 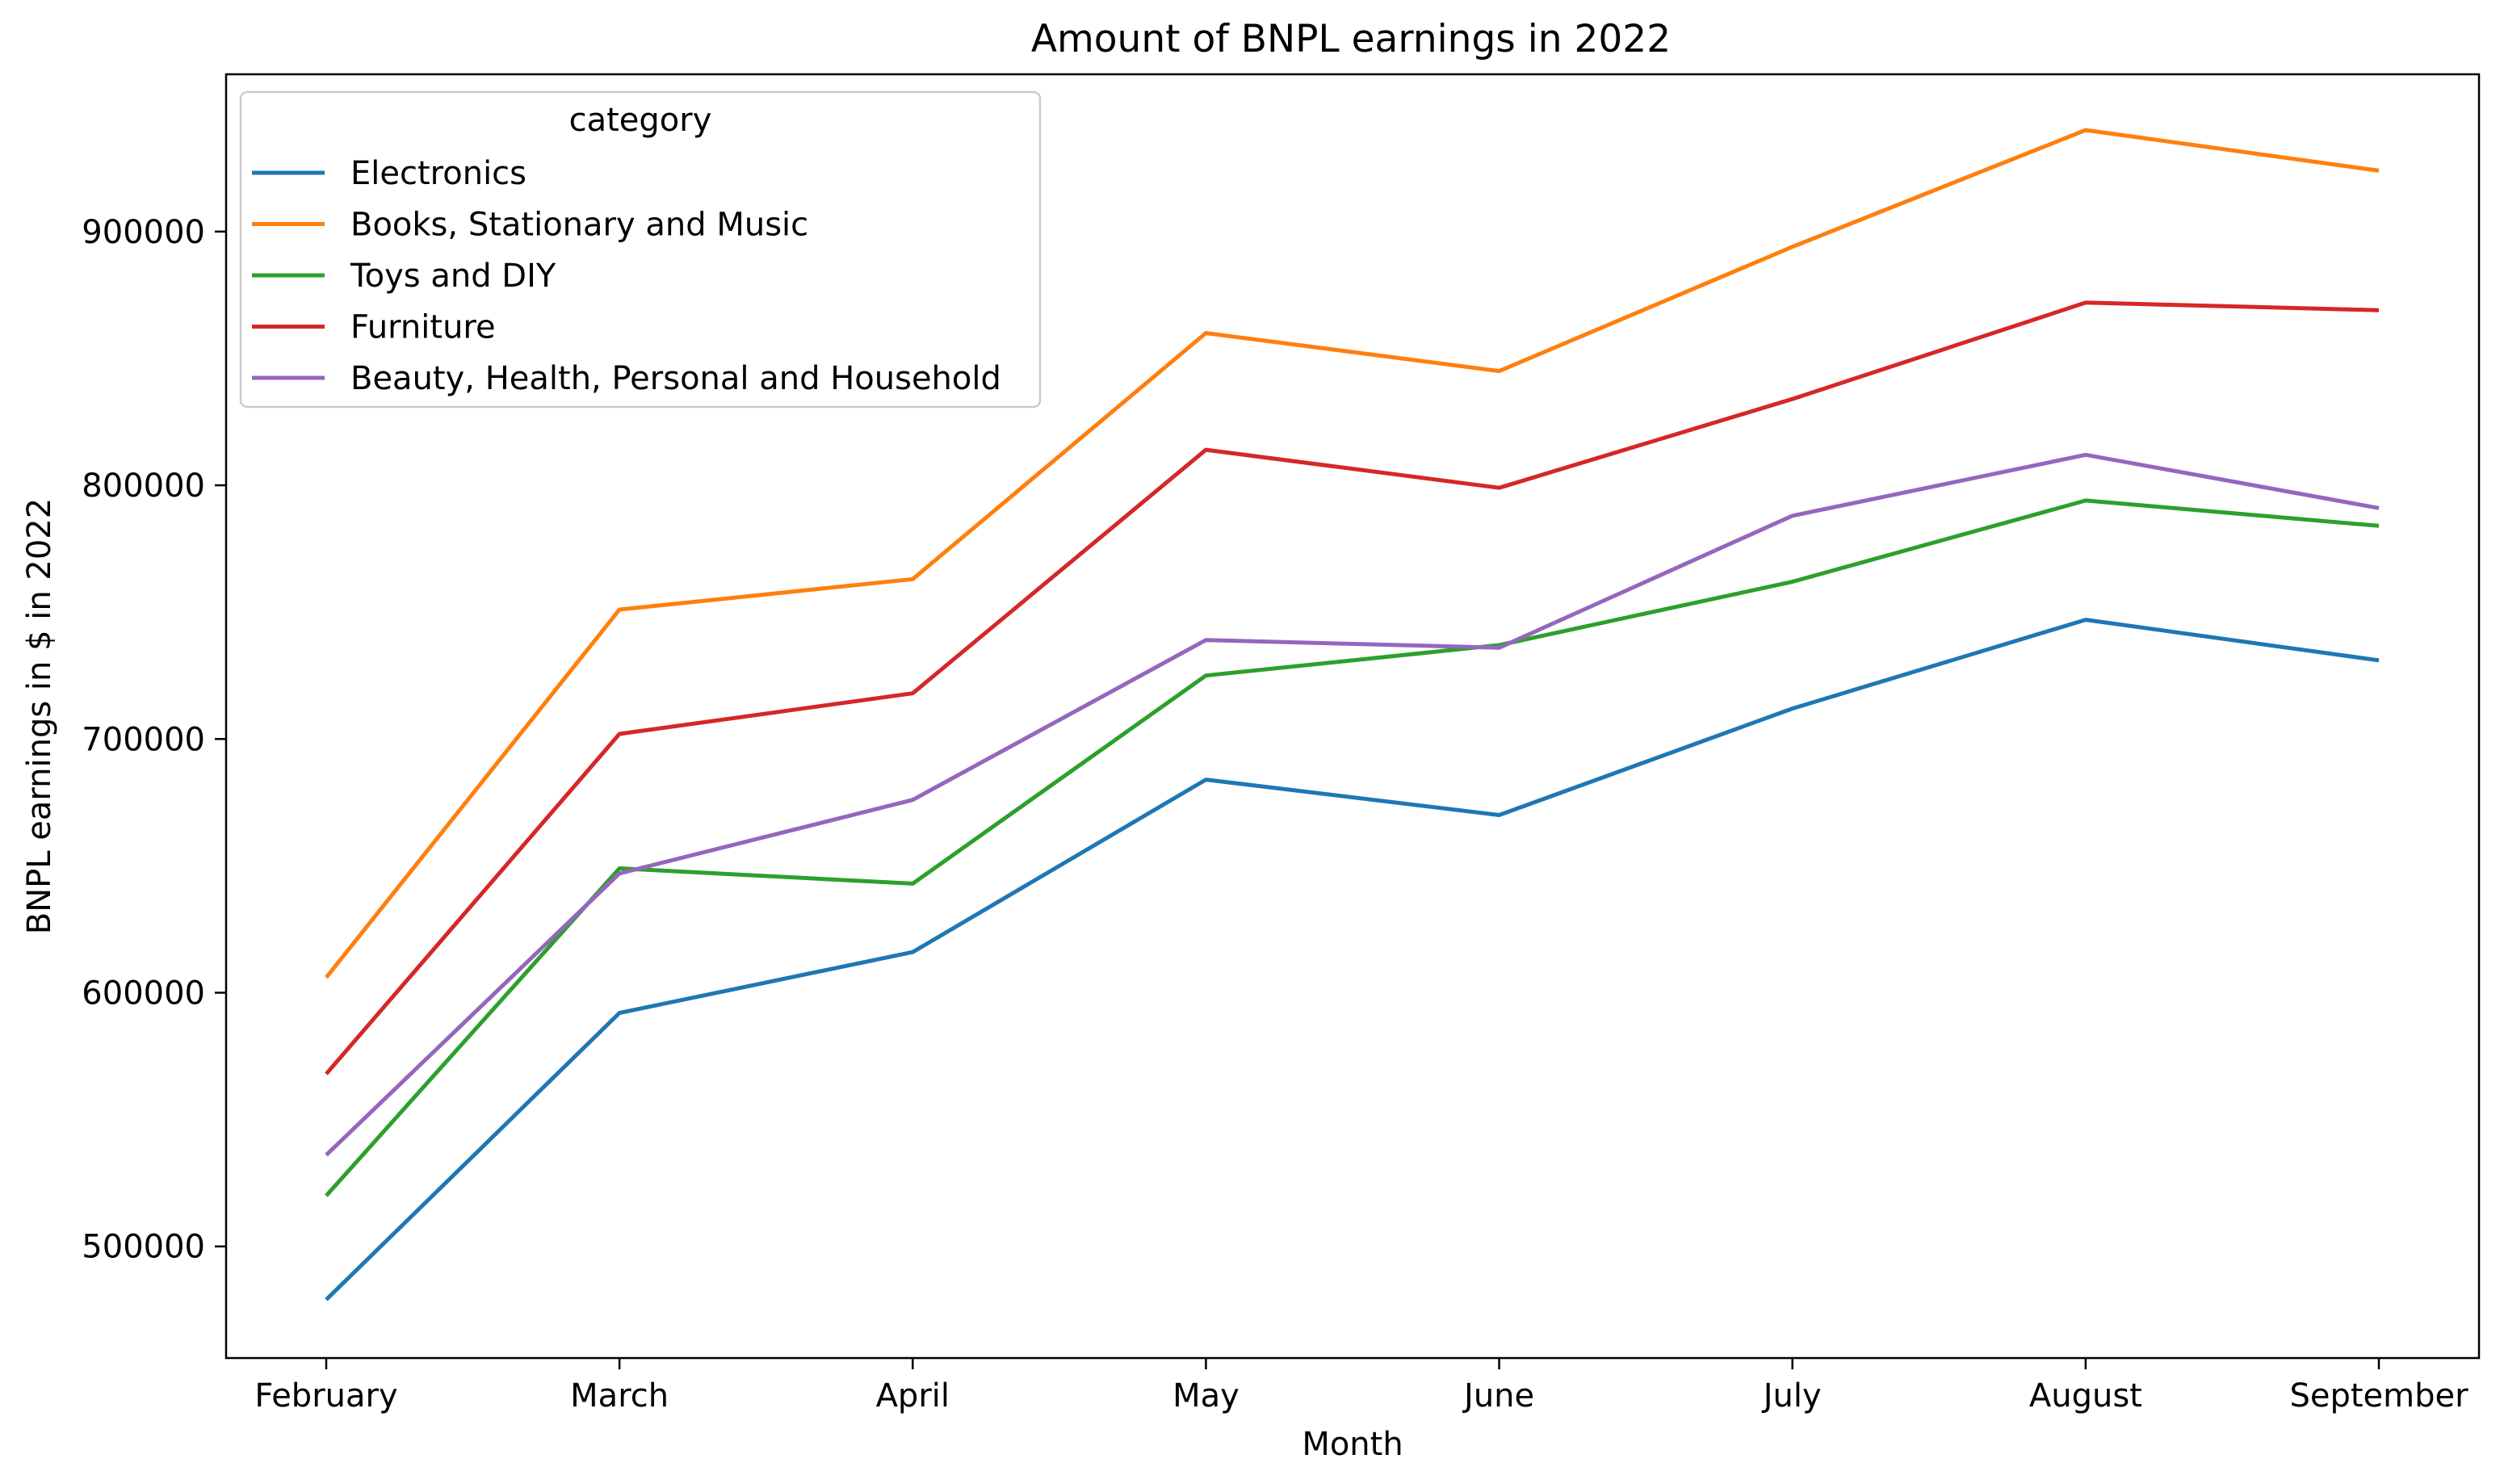 I want to click on x-tick-label: September, so click(x=2379, y=1396).